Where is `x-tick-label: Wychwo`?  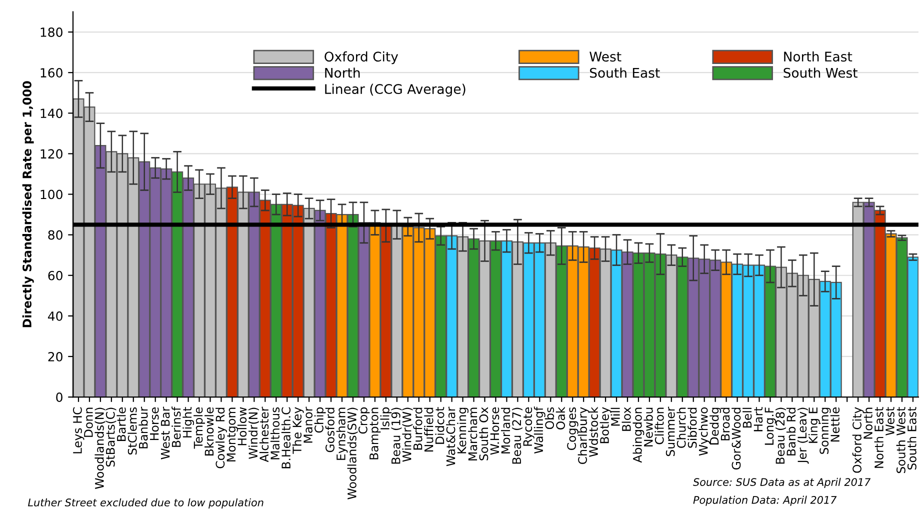 x-tick-label: Wychwo is located at coordinates (704, 431).